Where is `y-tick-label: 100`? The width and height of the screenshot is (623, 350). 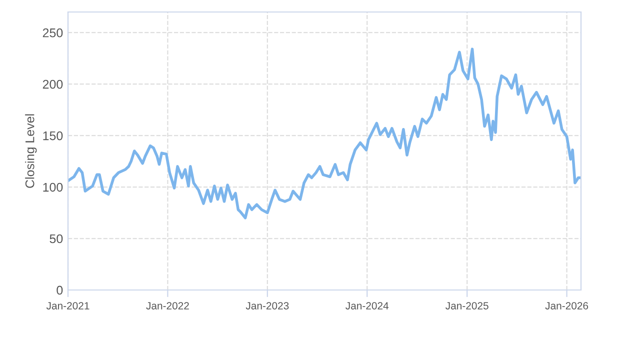
y-tick-label: 100 is located at coordinates (53, 187).